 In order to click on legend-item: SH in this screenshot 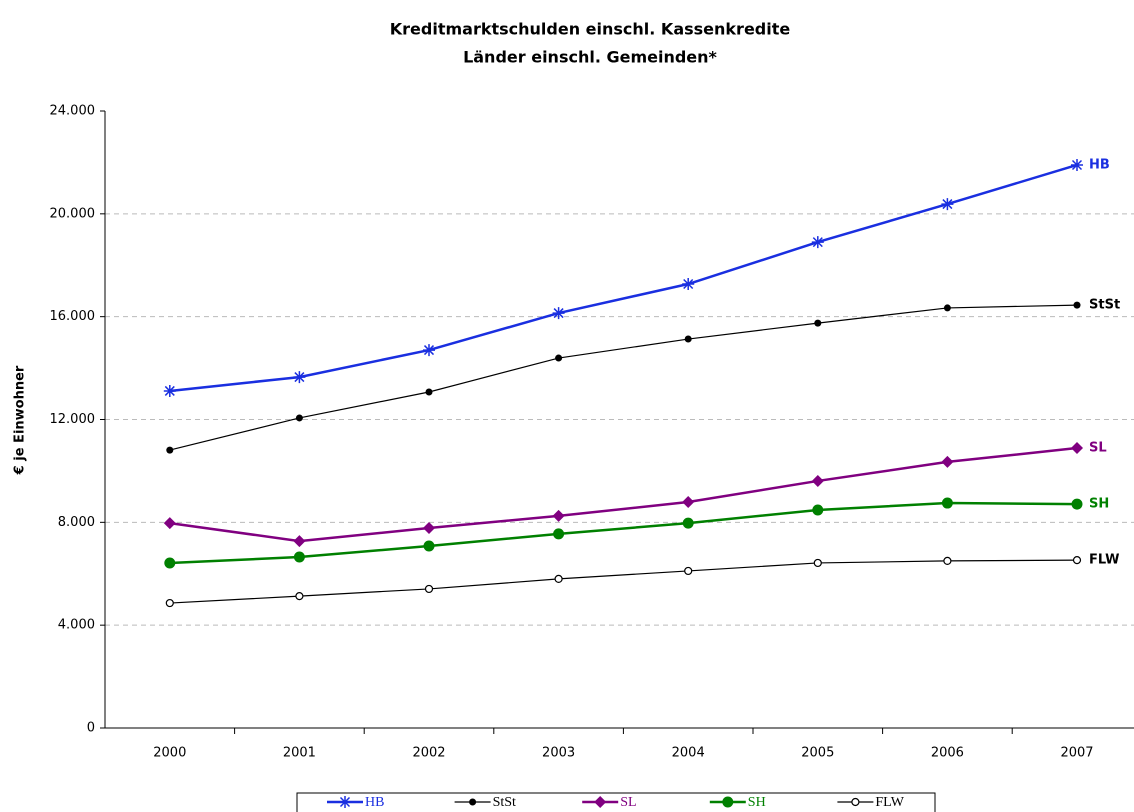, I will do `click(737, 802)`.